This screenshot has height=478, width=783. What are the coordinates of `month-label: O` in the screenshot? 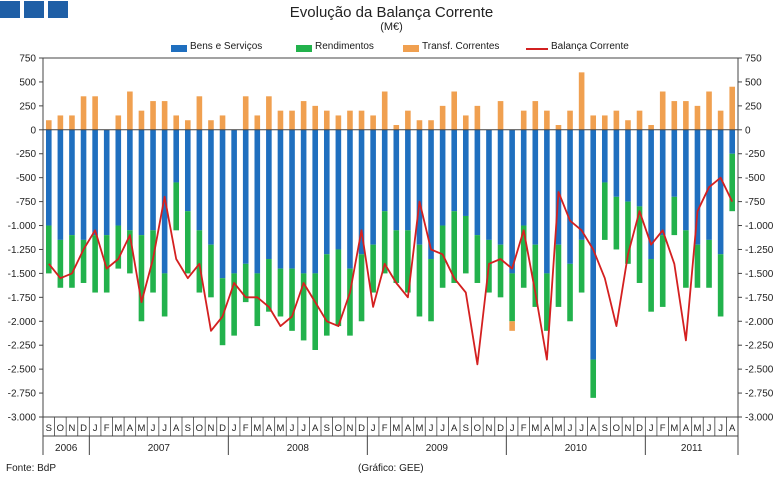 It's located at (477, 428).